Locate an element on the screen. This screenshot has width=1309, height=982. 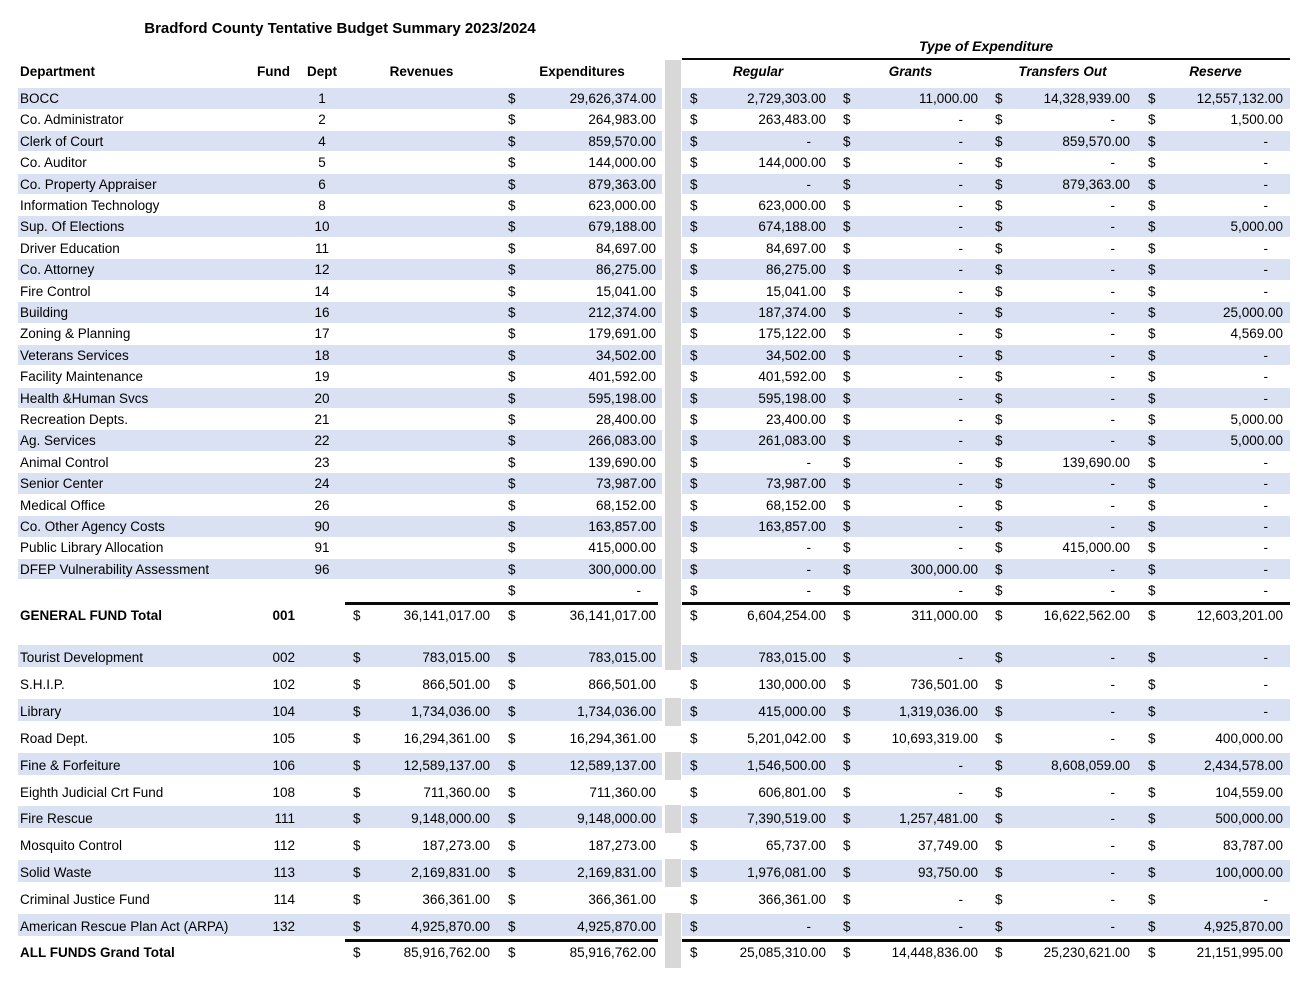
reserve-value: 500,000.00 is located at coordinates (1249, 819).